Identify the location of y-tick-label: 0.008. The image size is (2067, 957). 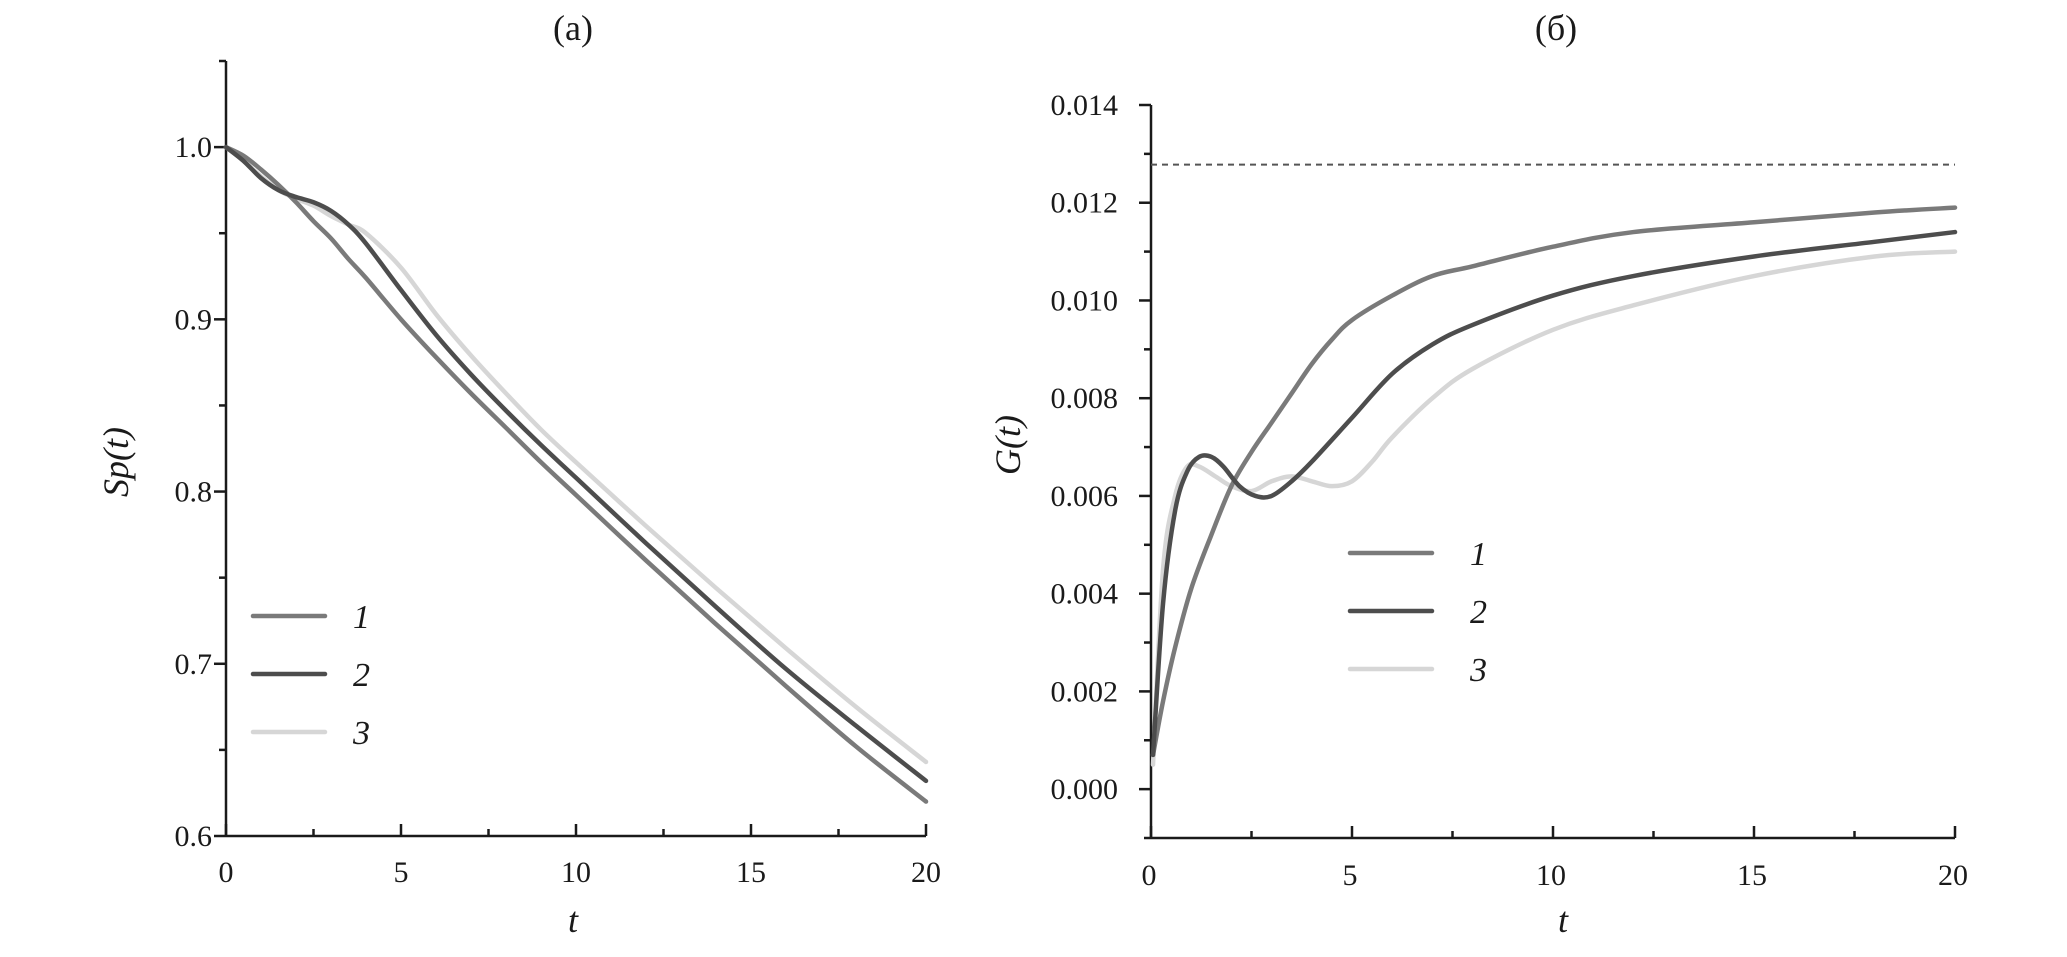
(1085, 398).